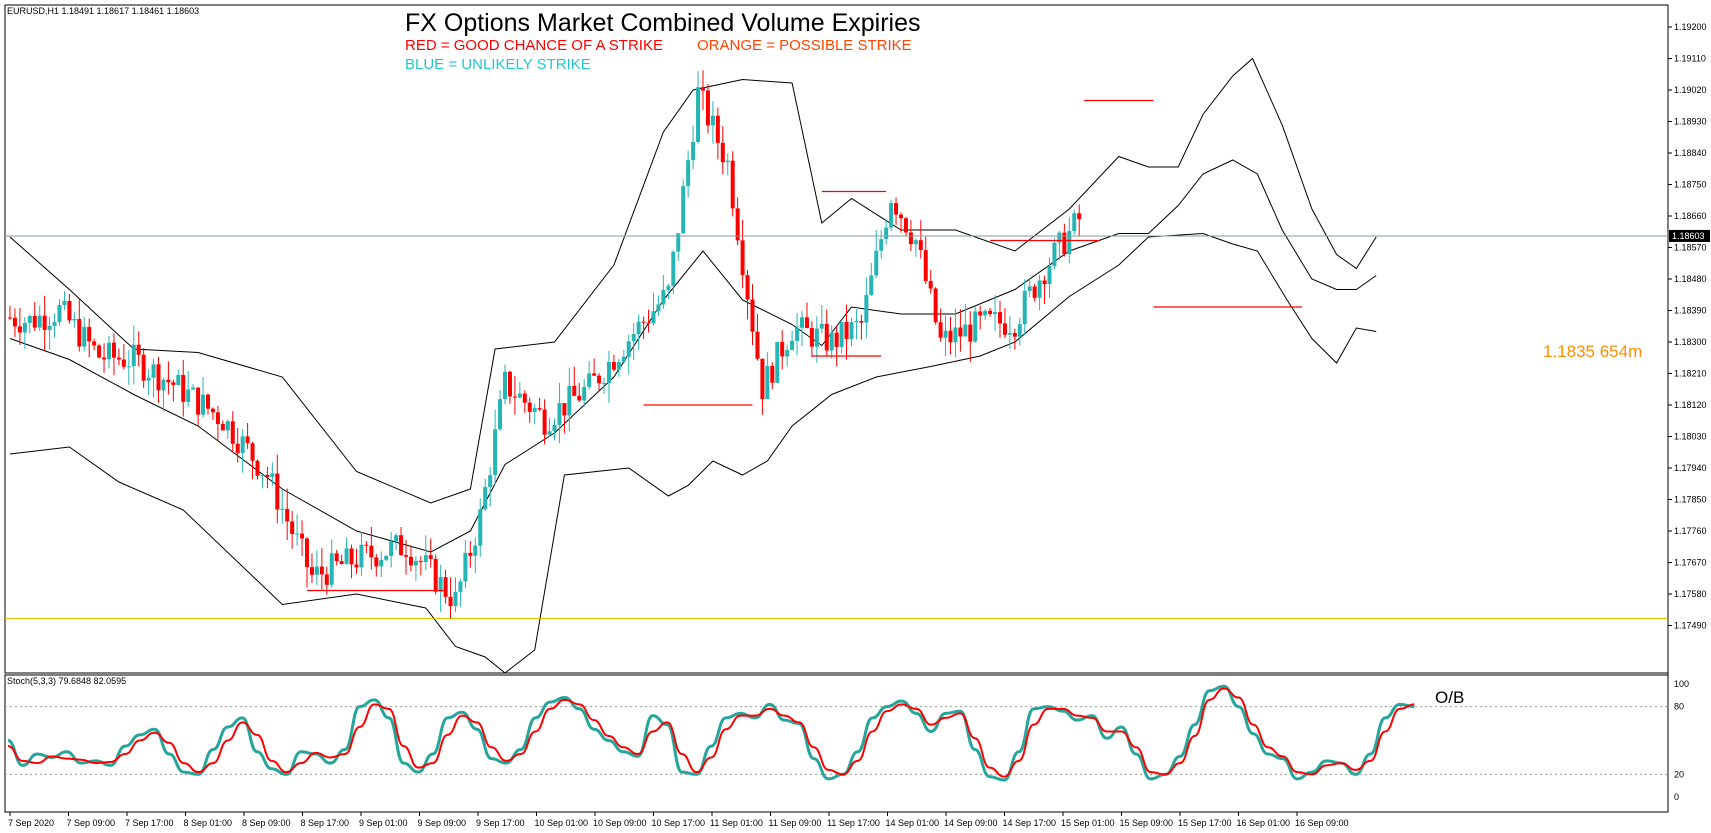  What do you see at coordinates (1690, 279) in the screenshot?
I see `price-tick-label: 1.18480` at bounding box center [1690, 279].